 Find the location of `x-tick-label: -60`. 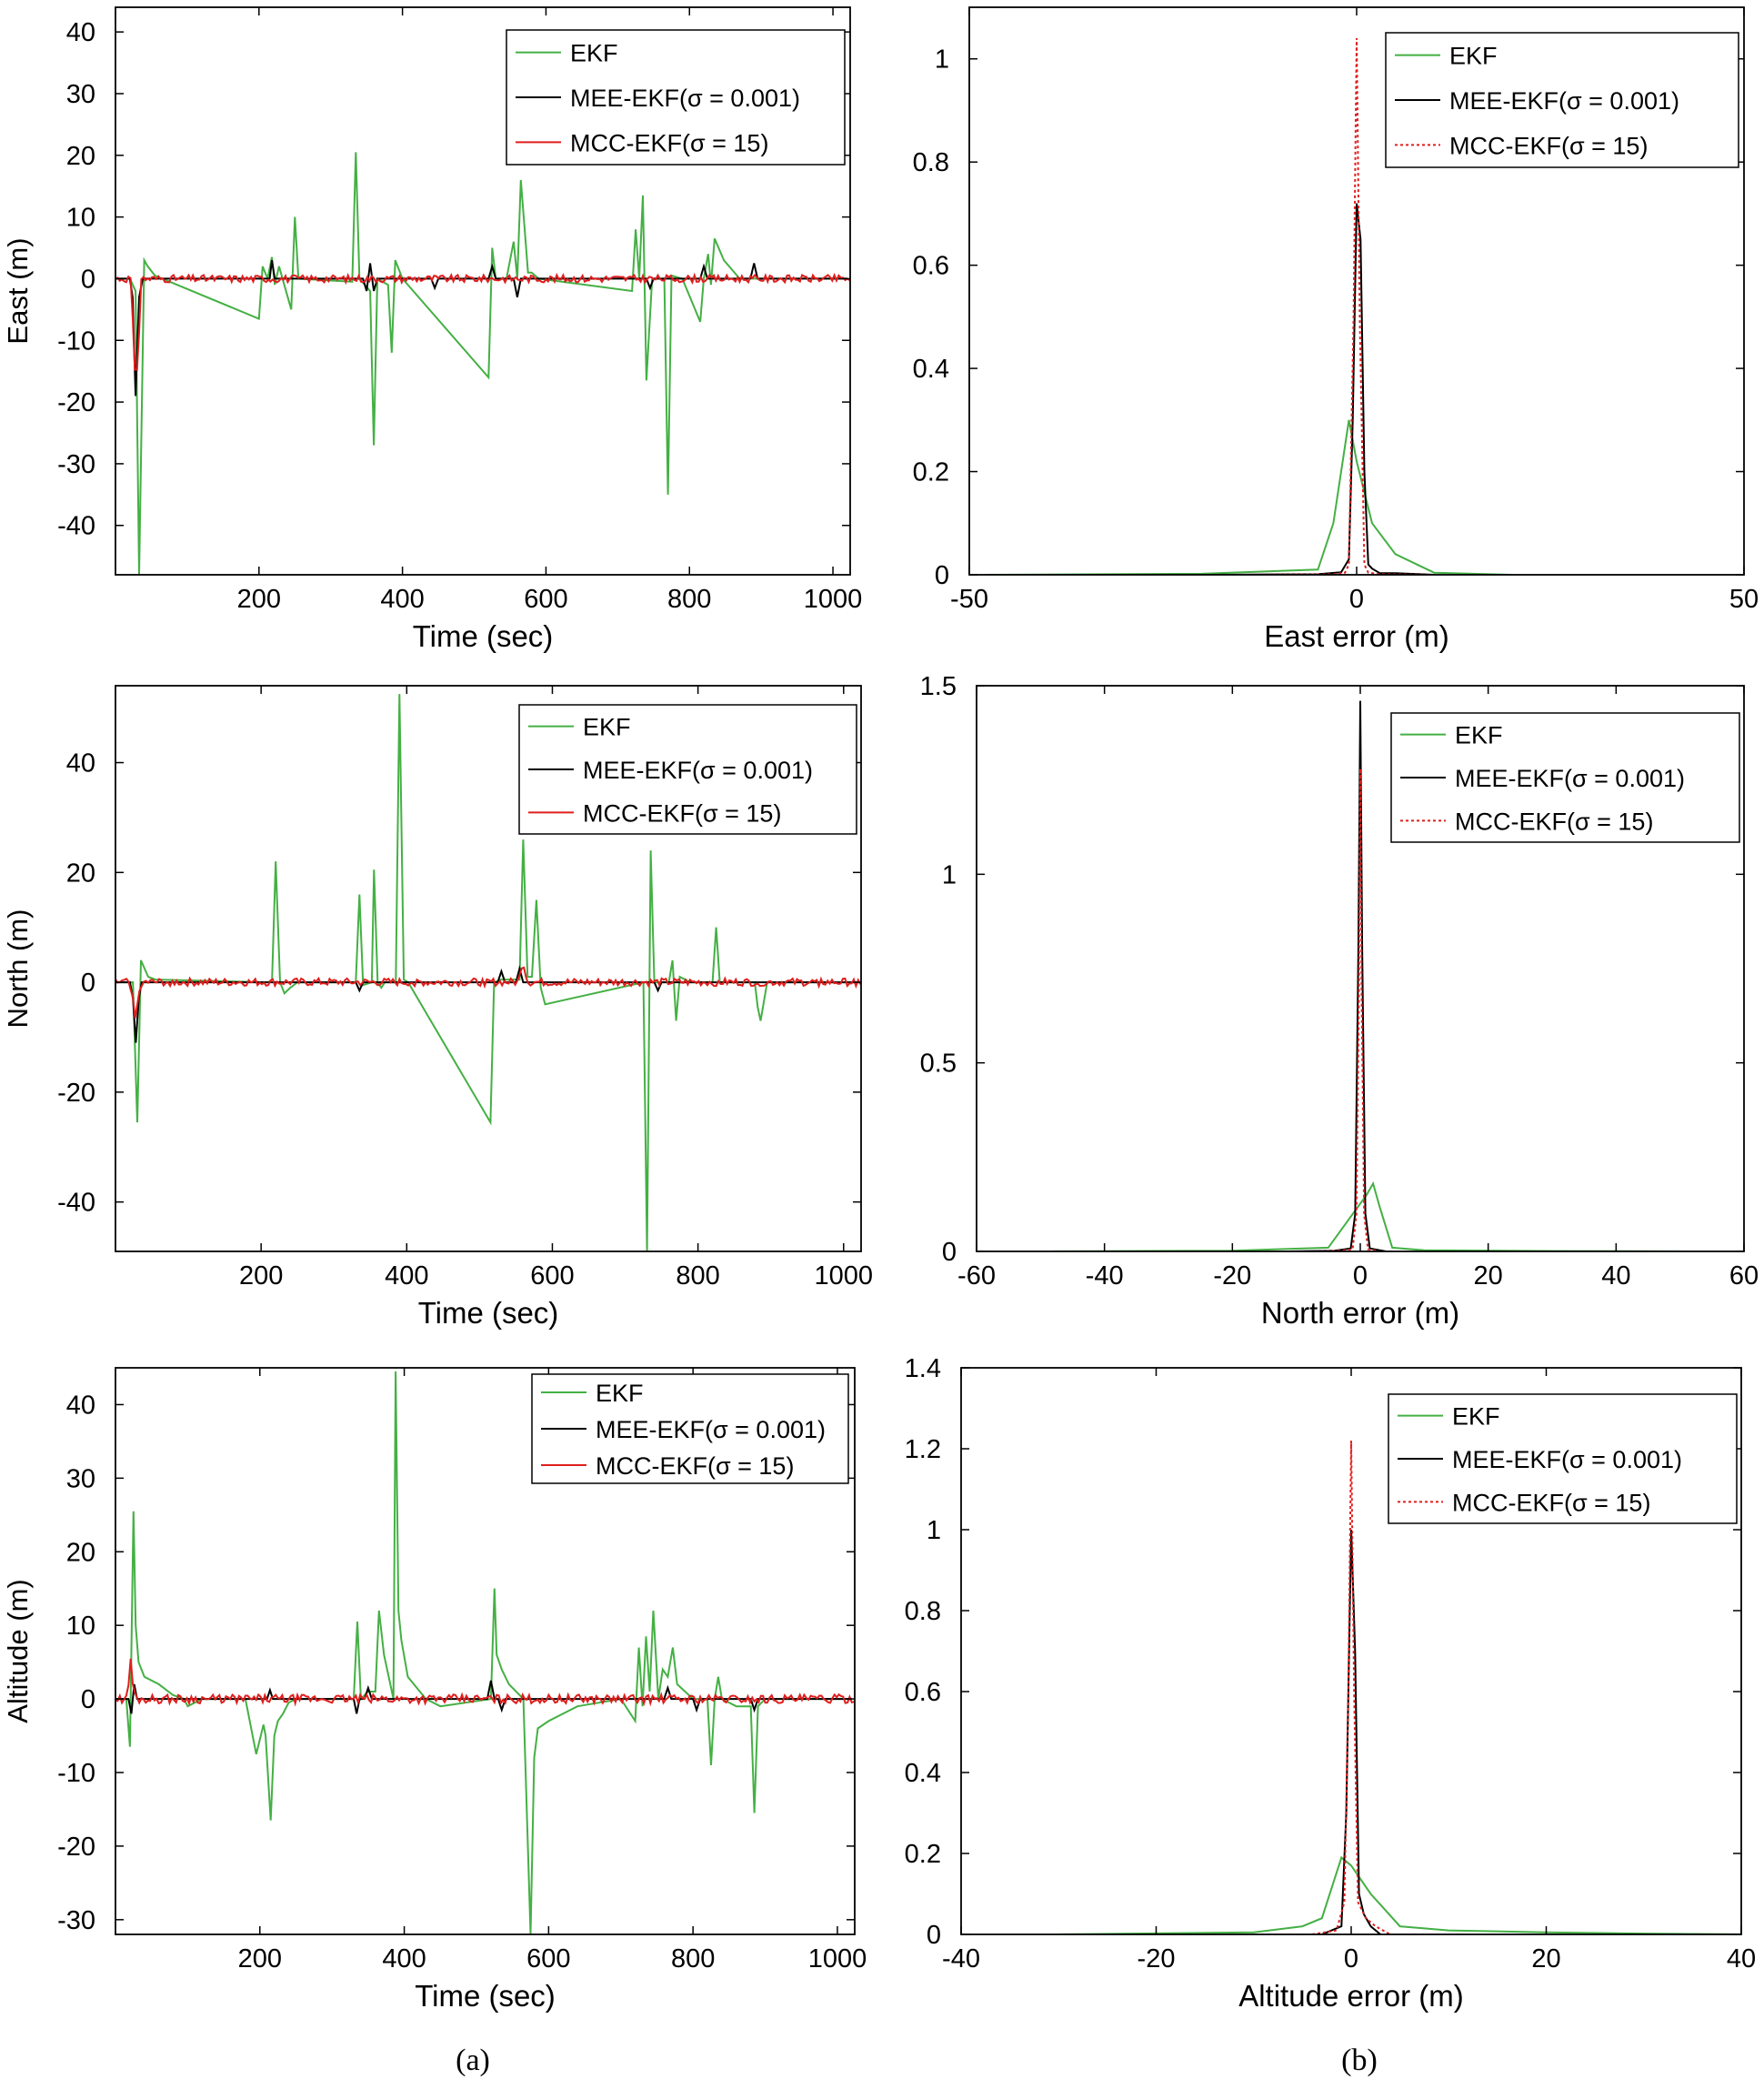

x-tick-label: -60 is located at coordinates (976, 1276).